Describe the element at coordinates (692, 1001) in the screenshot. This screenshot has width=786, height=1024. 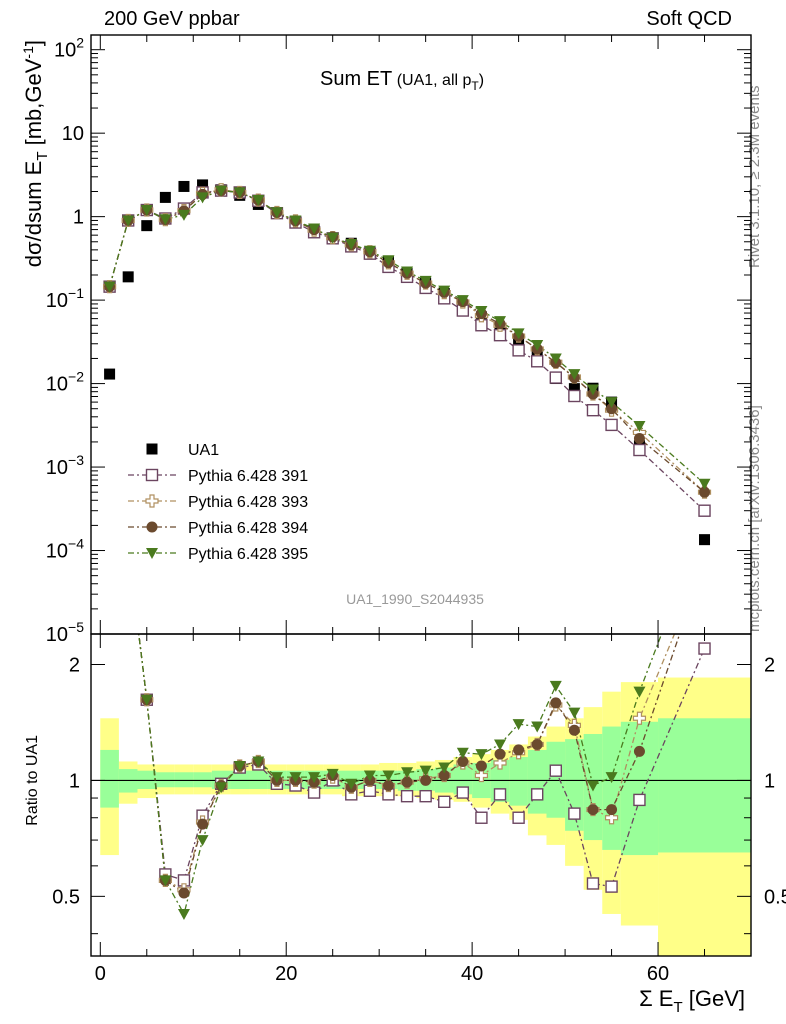
I see `x-axis-label: Σ ET [GeV]` at that location.